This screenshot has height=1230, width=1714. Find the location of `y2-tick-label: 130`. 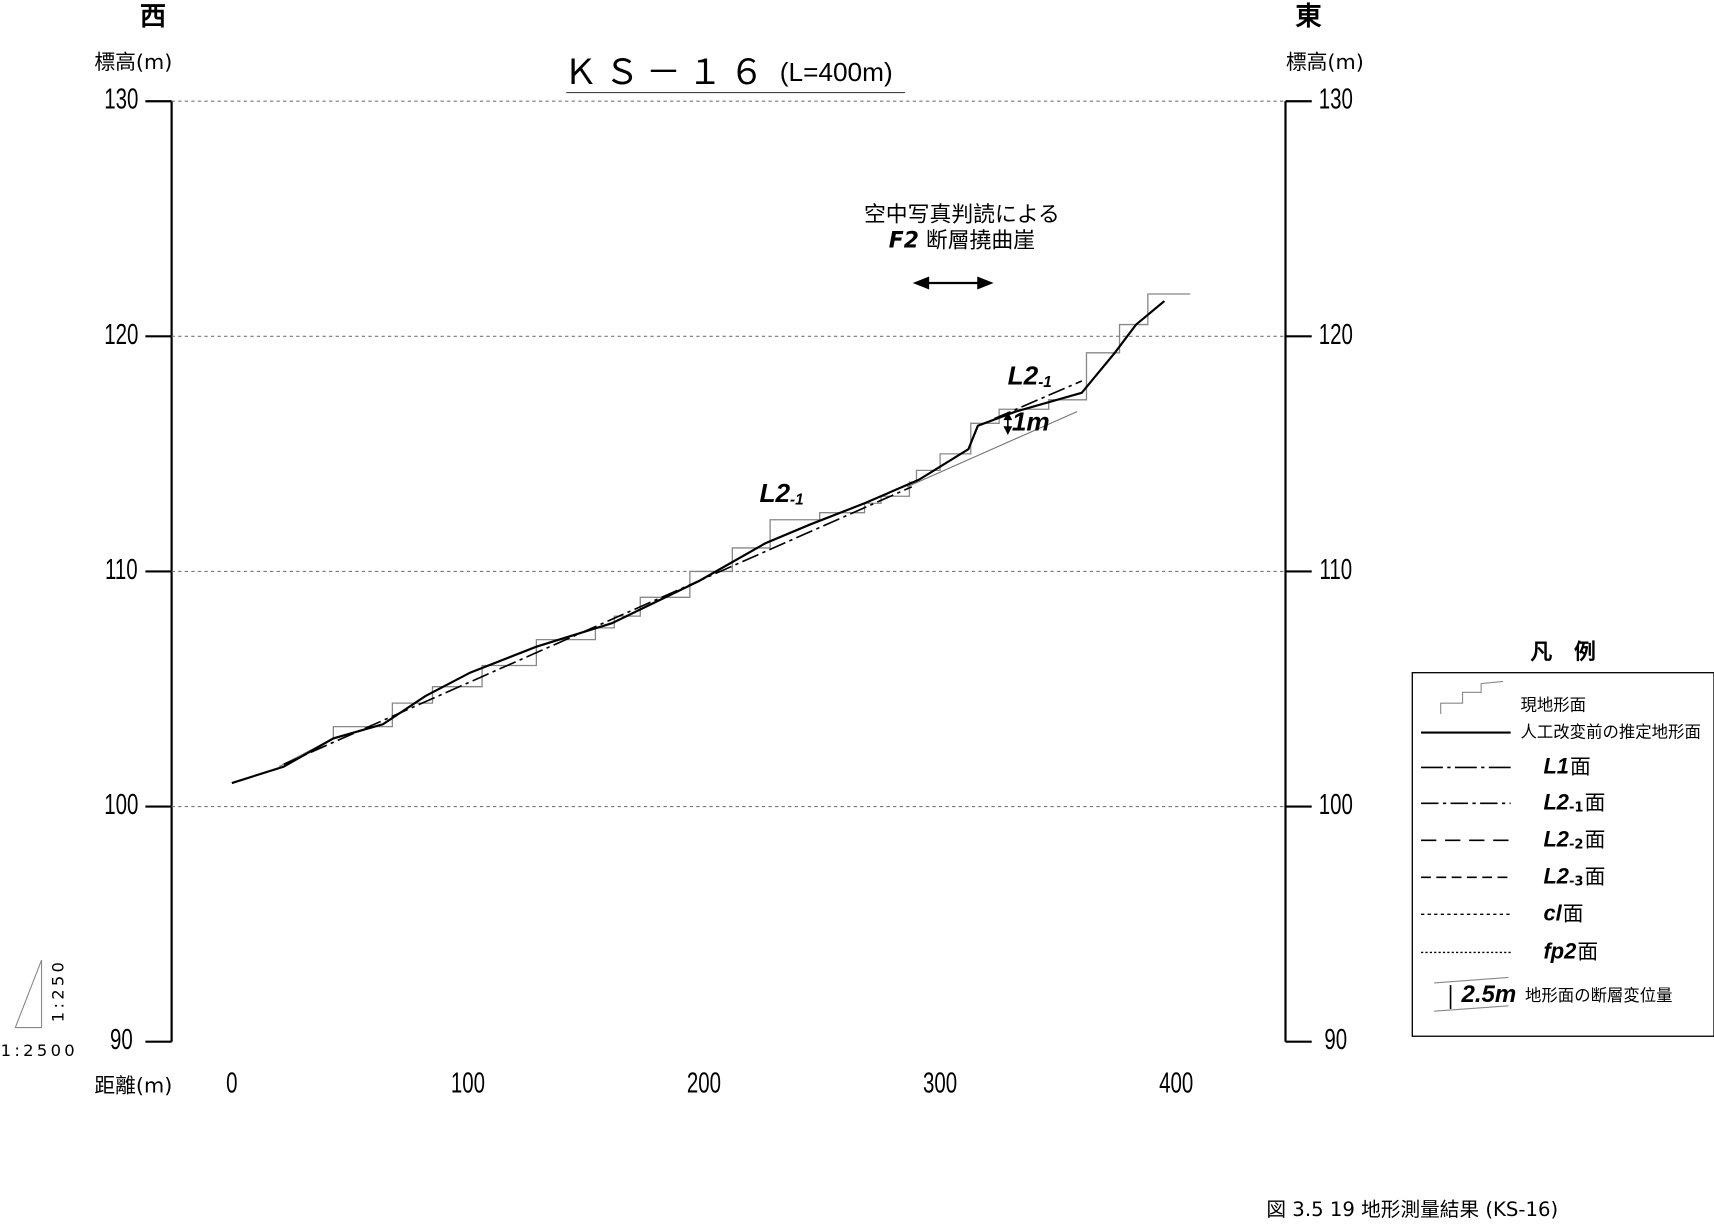

y2-tick-label: 130 is located at coordinates (1336, 100).